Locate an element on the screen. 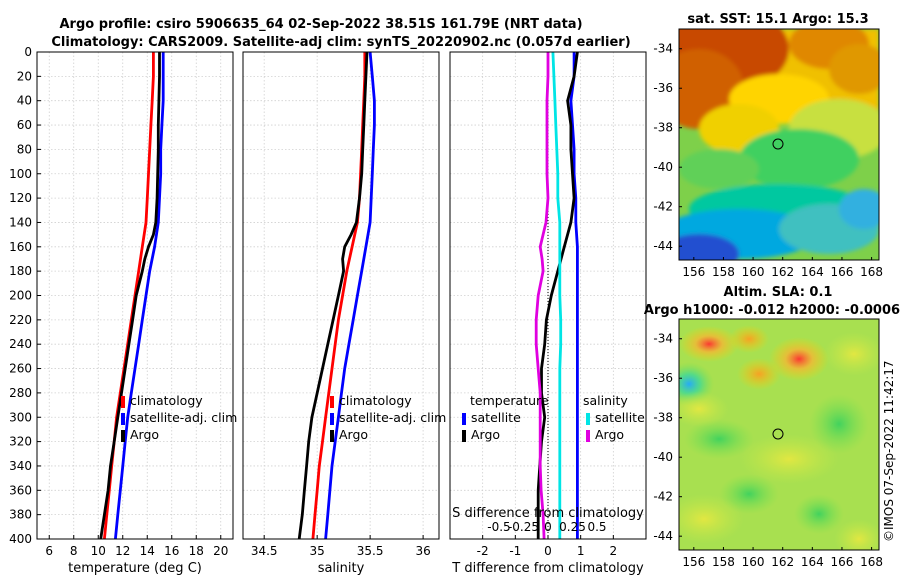 This screenshot has width=900, height=580. series-line-argo is located at coordinates (130, 296).